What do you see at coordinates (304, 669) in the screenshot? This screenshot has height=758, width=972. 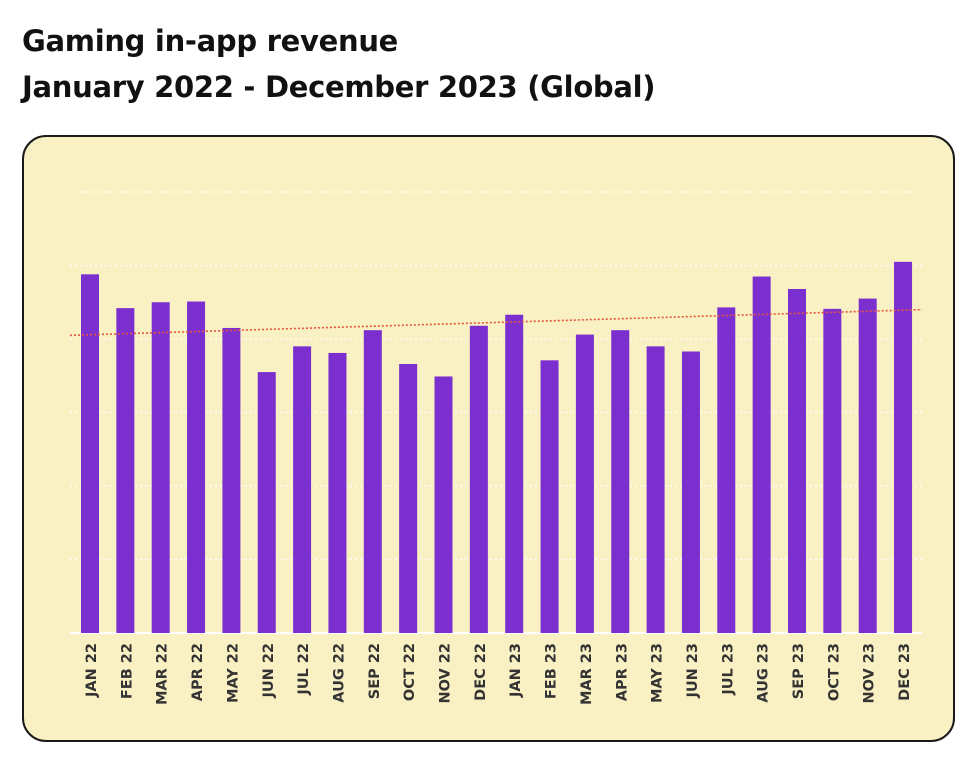 I see `x-tick-label: JUL 22` at bounding box center [304, 669].